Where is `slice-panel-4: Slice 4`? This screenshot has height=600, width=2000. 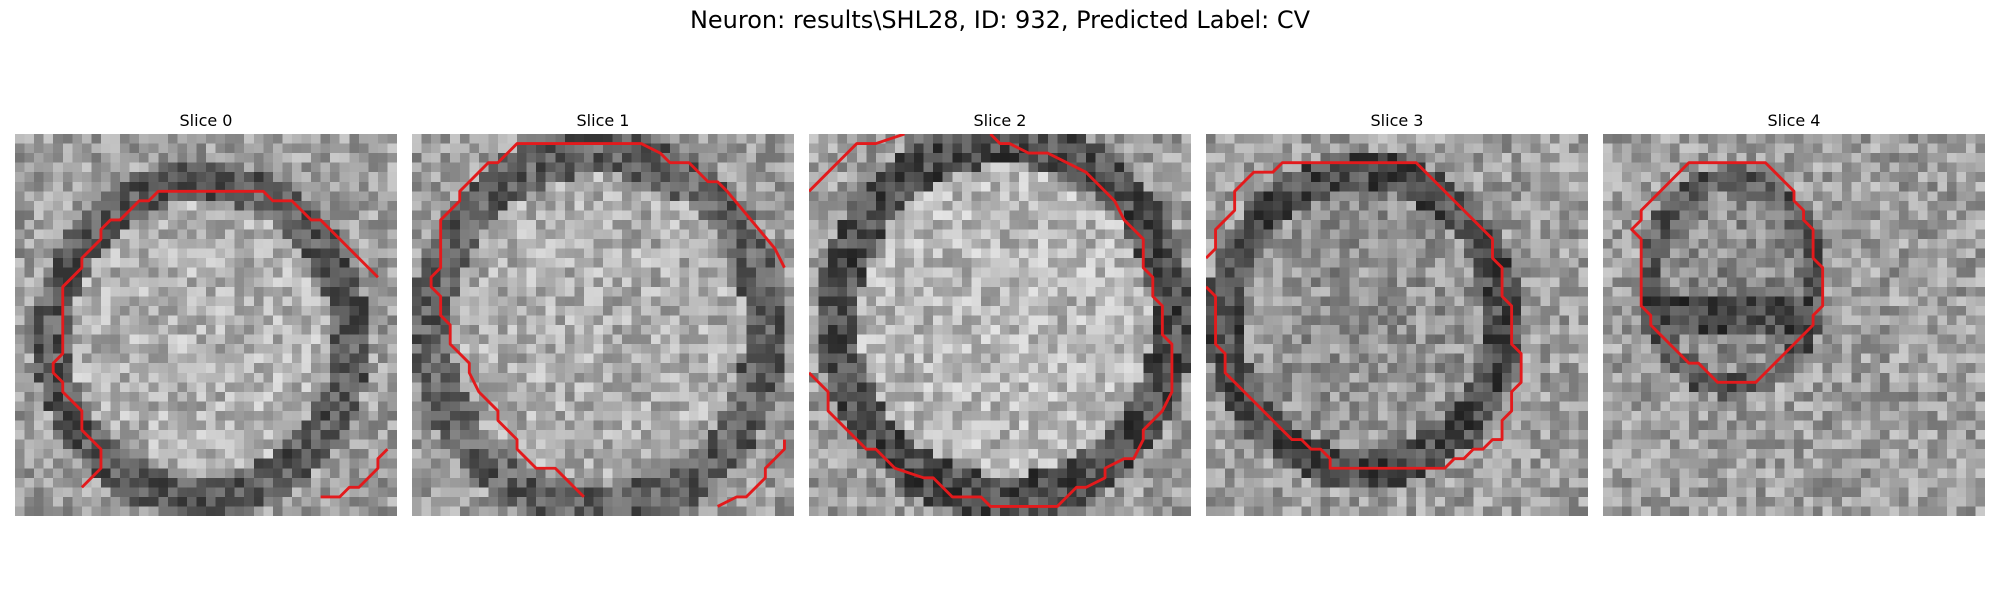 slice-panel-4: Slice 4 is located at coordinates (1794, 313).